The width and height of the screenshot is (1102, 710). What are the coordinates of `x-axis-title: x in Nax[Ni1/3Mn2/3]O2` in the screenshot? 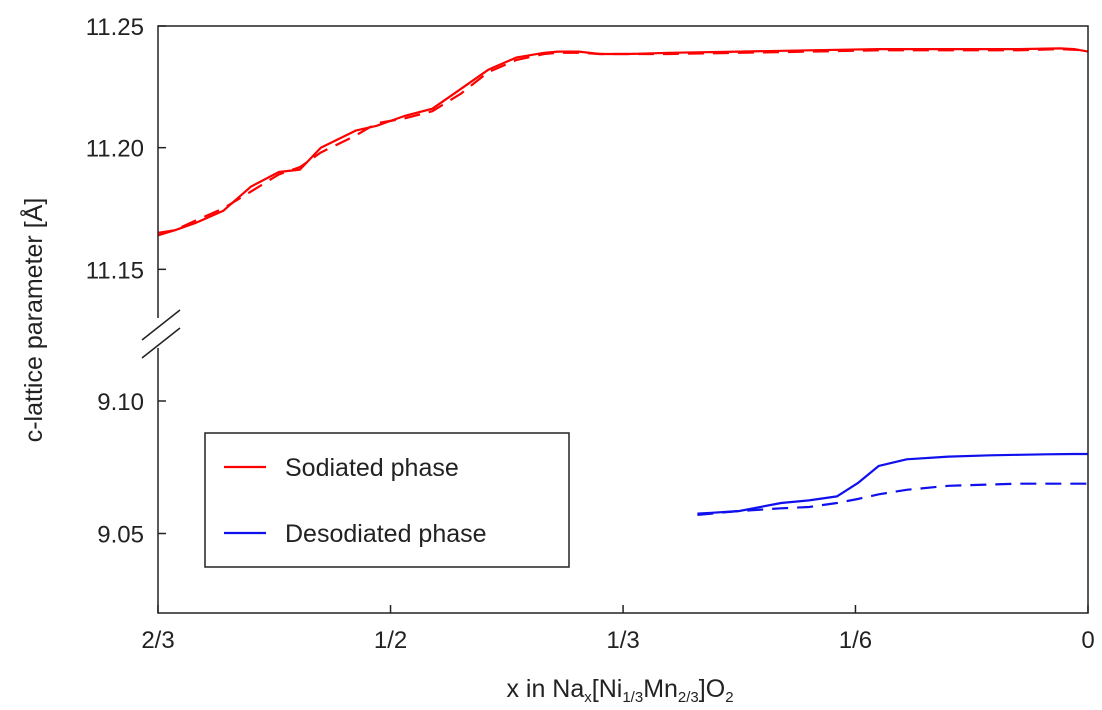 It's located at (619, 690).